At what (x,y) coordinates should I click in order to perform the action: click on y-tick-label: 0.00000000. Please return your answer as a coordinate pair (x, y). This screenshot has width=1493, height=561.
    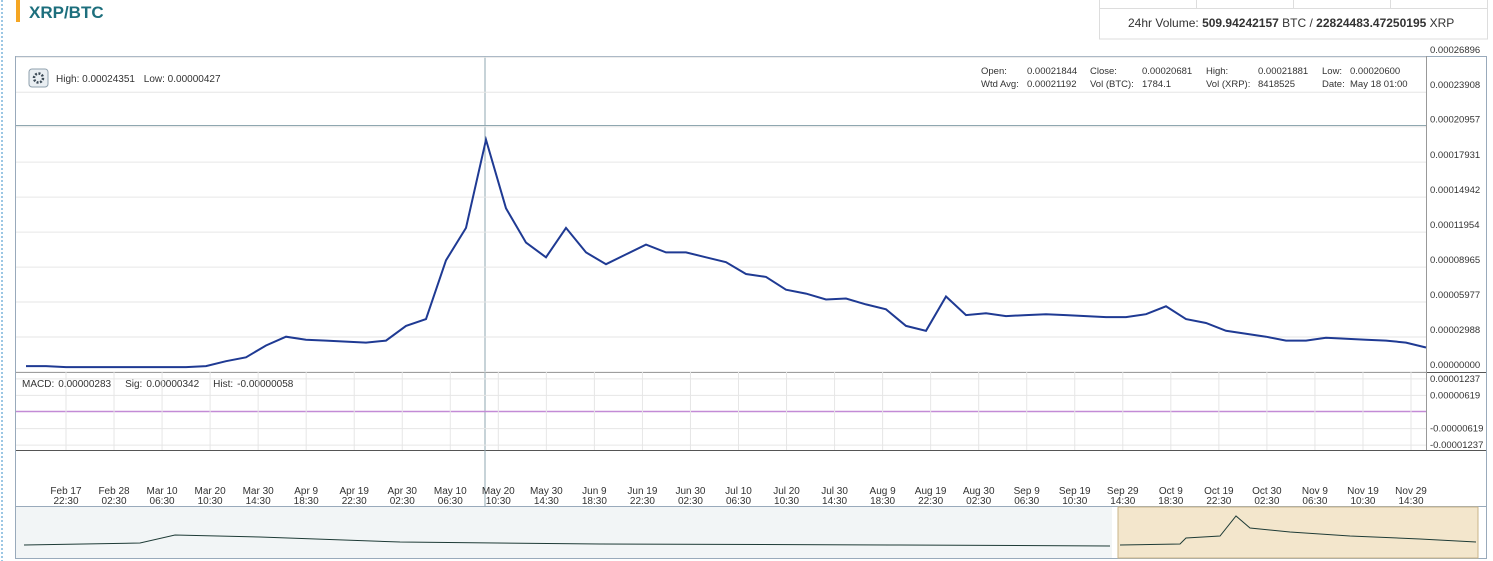
    Looking at the image, I should click on (1455, 365).